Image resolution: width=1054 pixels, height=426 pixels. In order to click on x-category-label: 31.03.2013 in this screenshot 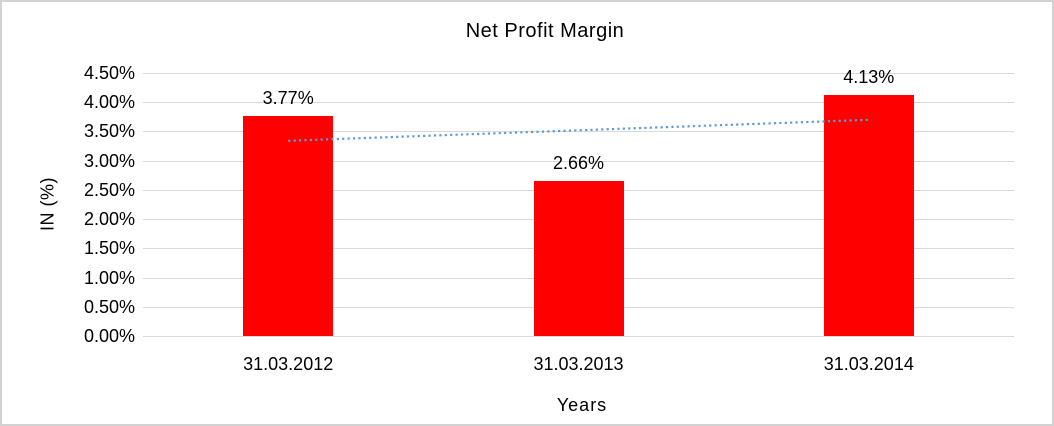, I will do `click(578, 364)`.